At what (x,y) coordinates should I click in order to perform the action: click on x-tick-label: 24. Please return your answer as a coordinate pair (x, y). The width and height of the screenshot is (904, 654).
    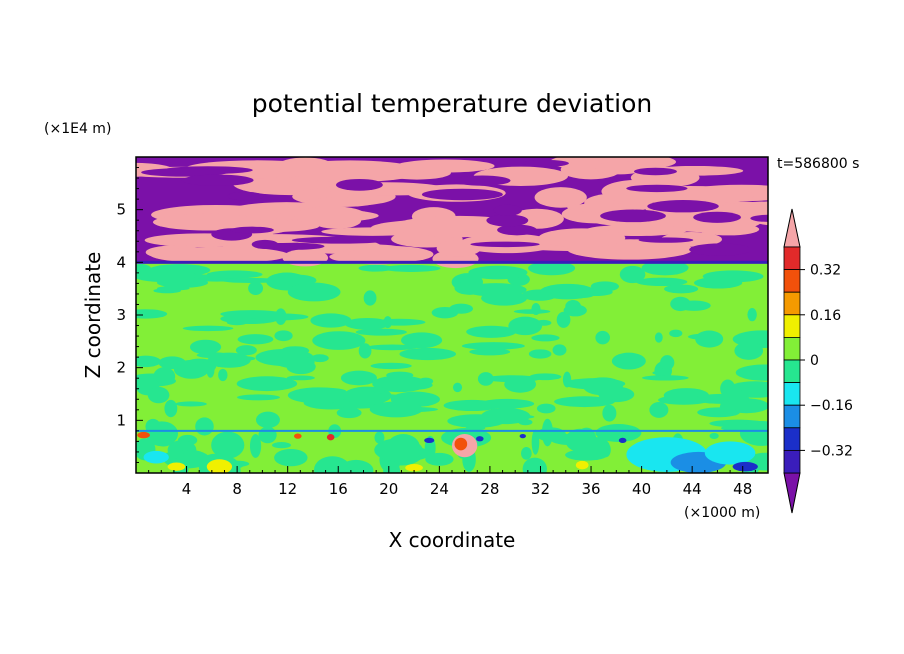
    Looking at the image, I should click on (439, 489).